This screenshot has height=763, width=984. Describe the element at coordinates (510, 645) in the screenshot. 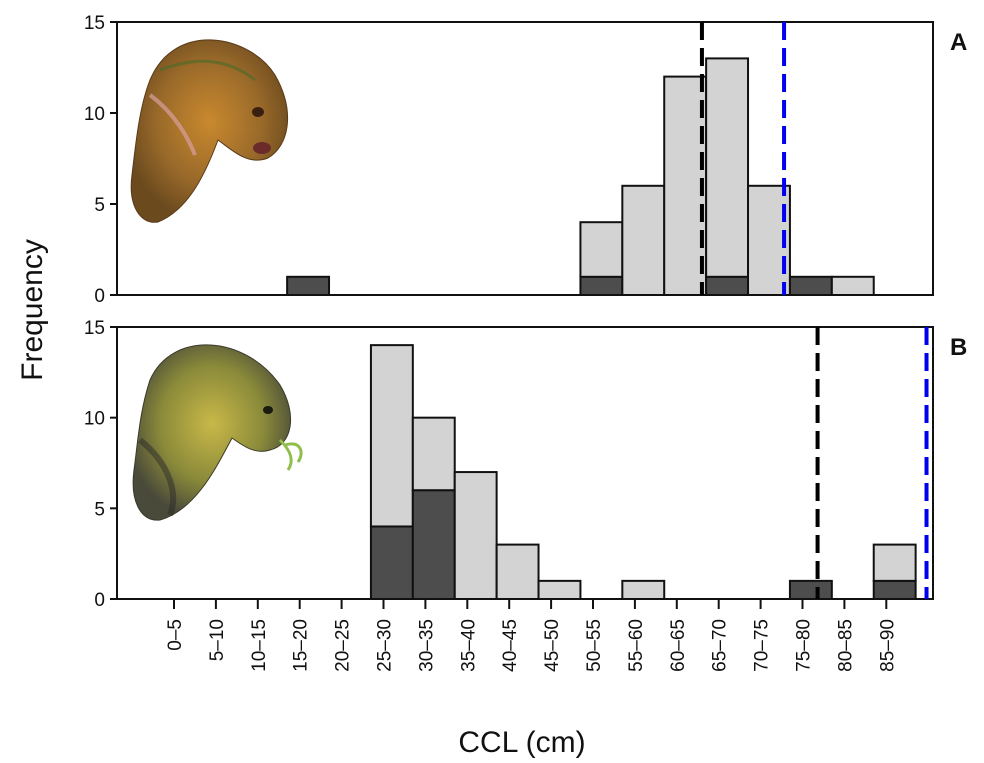

I see `x-tick-label: 40–45` at that location.